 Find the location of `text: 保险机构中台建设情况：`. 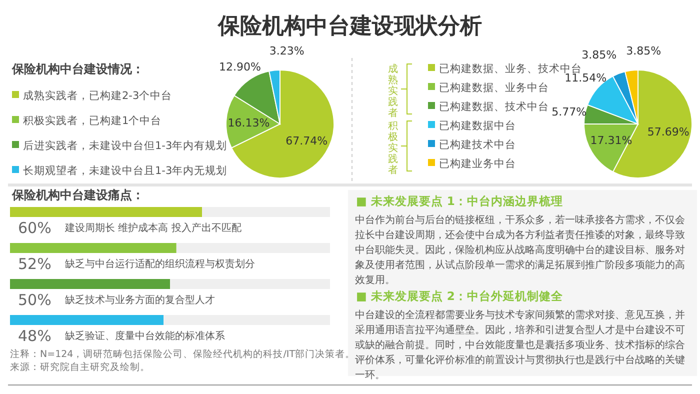

text: 保险机构中台建设情况： is located at coordinates (77, 69).